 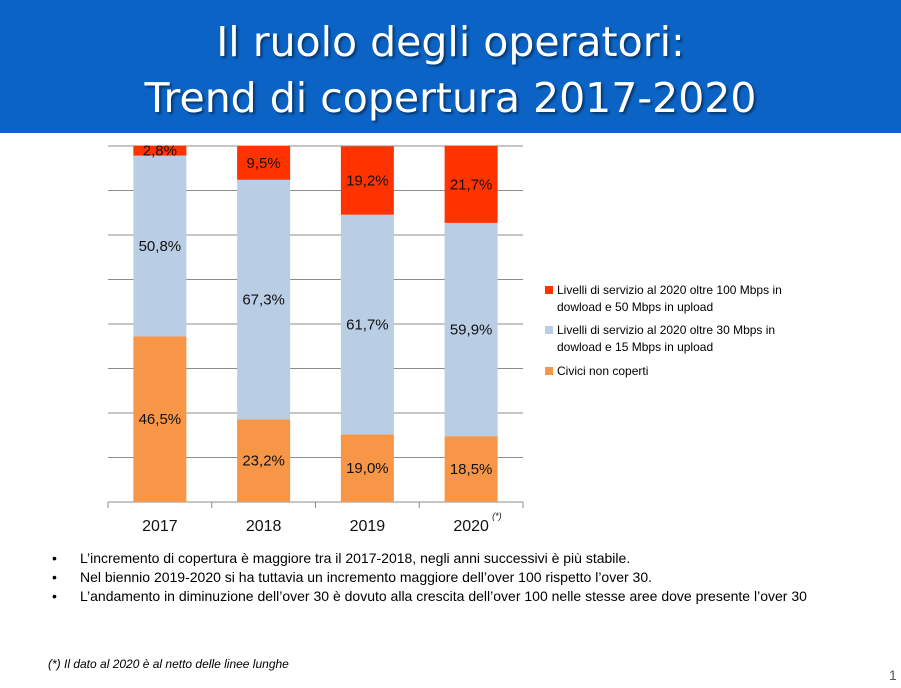 I want to click on legend-swatch-over100, so click(x=549, y=290).